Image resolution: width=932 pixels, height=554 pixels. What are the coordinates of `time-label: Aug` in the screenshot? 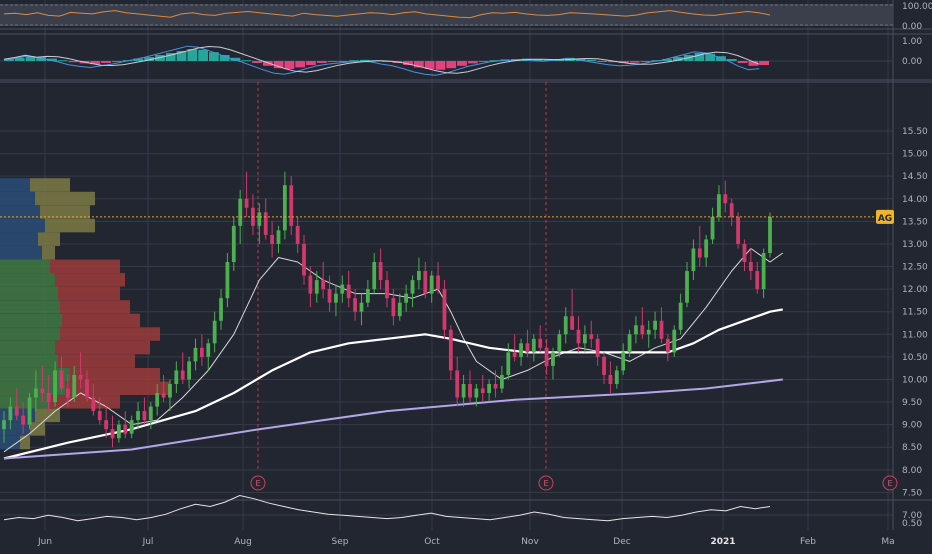 It's located at (243, 542).